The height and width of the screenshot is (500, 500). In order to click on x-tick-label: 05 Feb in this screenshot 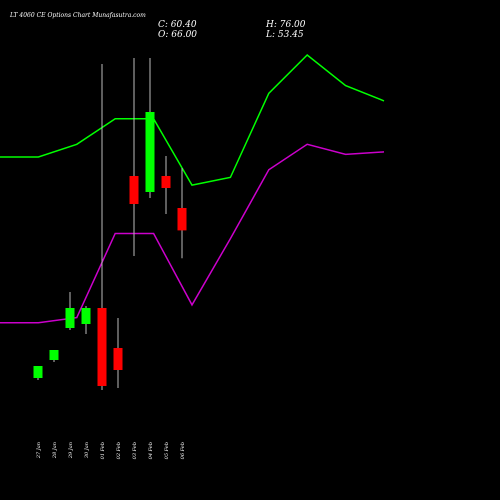, I will do `click(167, 450)`.